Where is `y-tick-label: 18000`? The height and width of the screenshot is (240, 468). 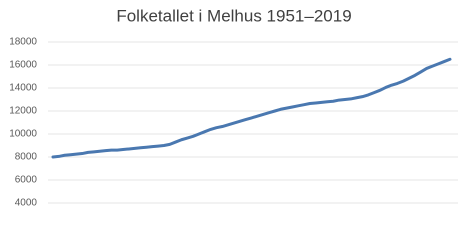 y-tick-label: 18000 is located at coordinates (23, 42).